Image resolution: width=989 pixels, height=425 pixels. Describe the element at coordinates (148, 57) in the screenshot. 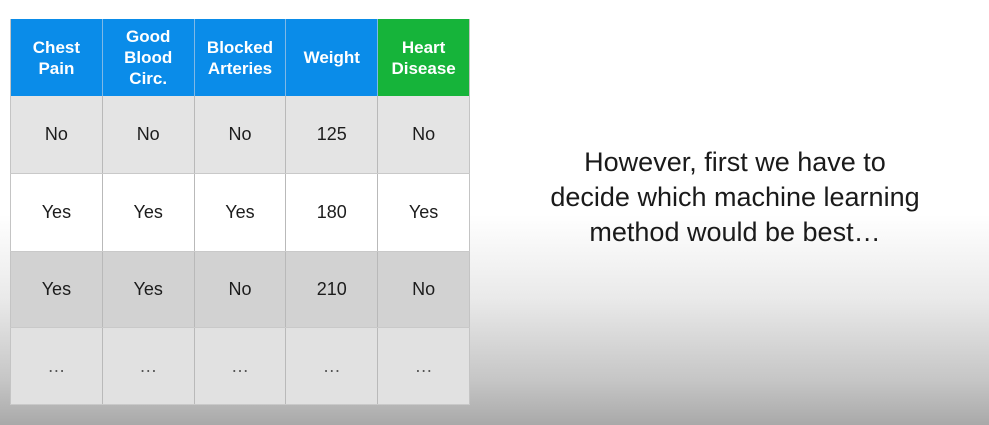

I see `header-good-blood-circ: Good Blood Circ.` at that location.